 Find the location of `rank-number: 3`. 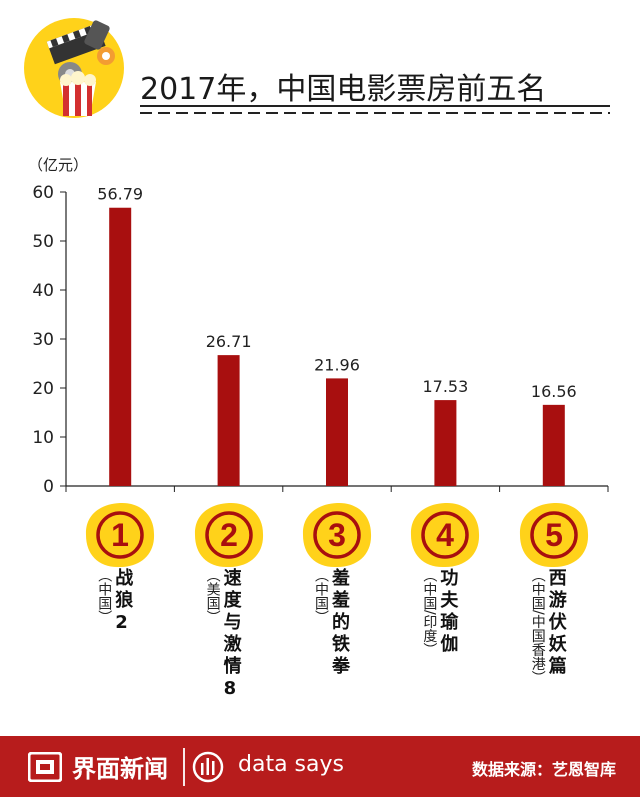

rank-number: 3 is located at coordinates (337, 535).